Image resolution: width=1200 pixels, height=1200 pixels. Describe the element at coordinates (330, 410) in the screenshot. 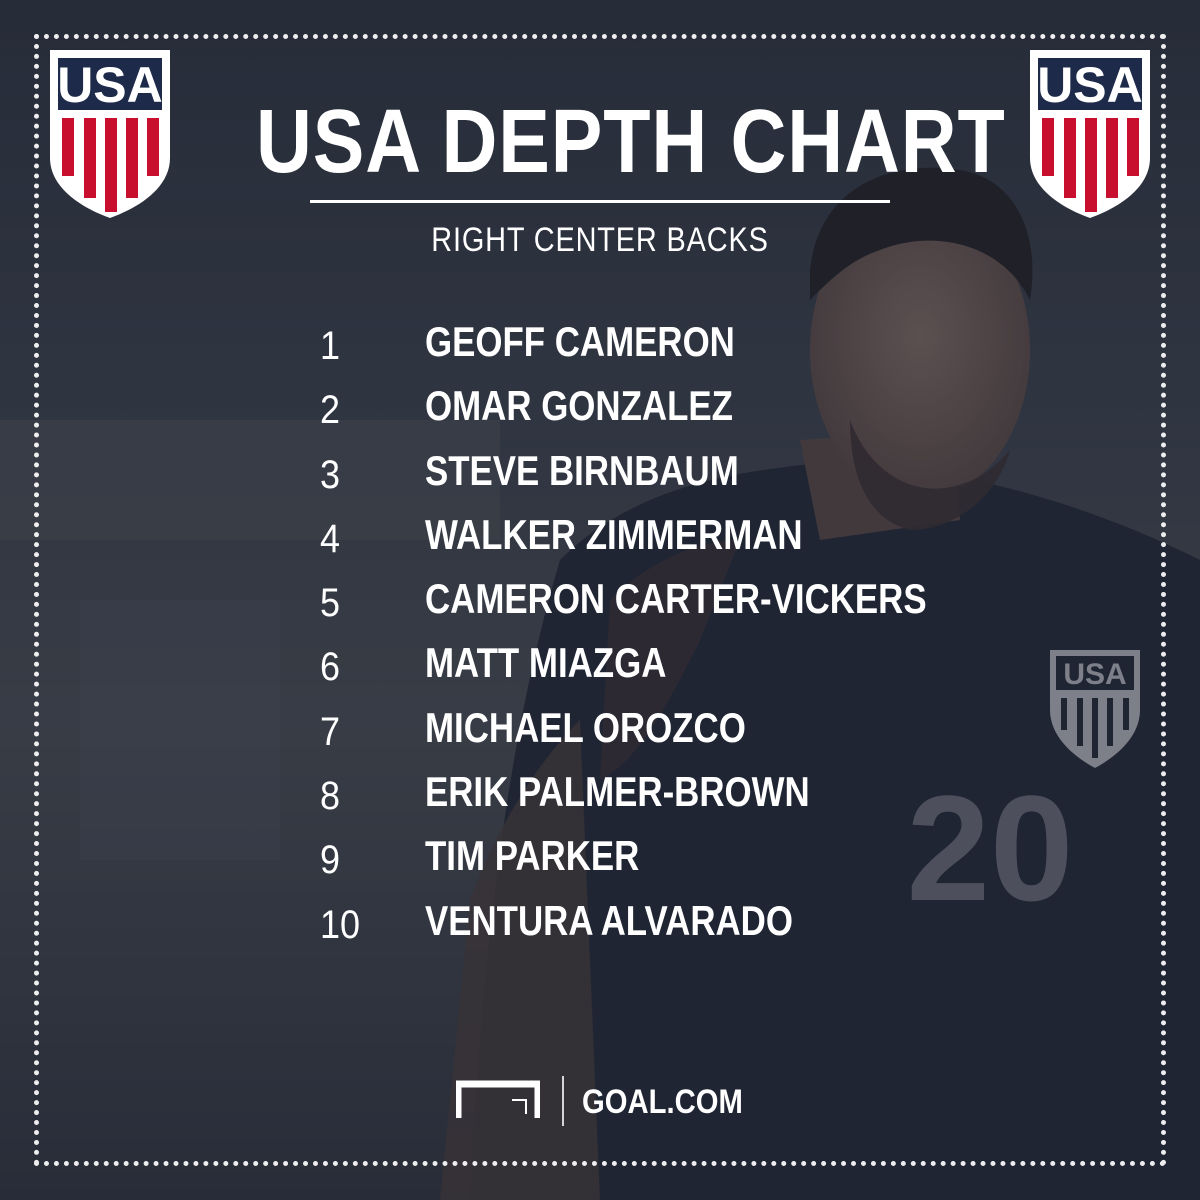

I see `rank-number: 2` at that location.